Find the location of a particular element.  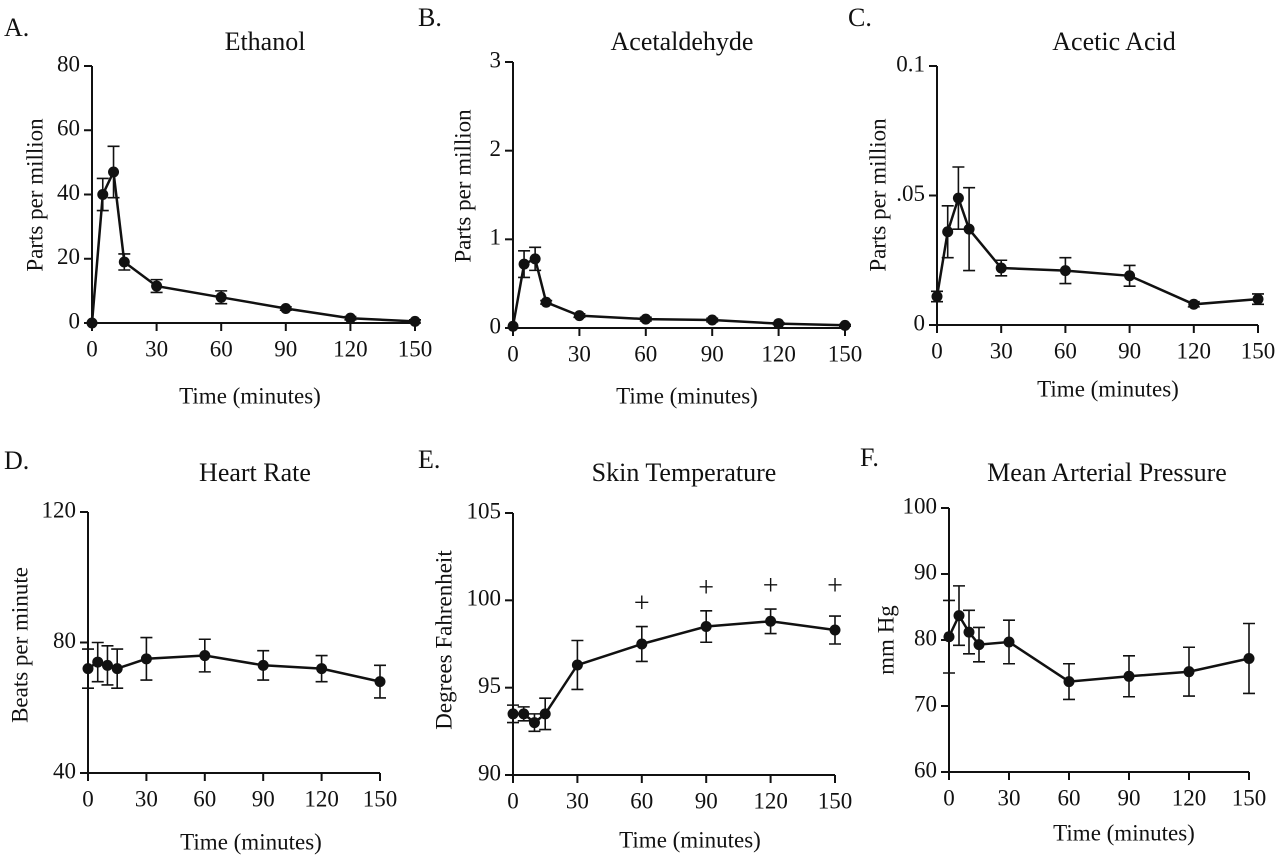

y-tick-label: 20 is located at coordinates (68, 256).